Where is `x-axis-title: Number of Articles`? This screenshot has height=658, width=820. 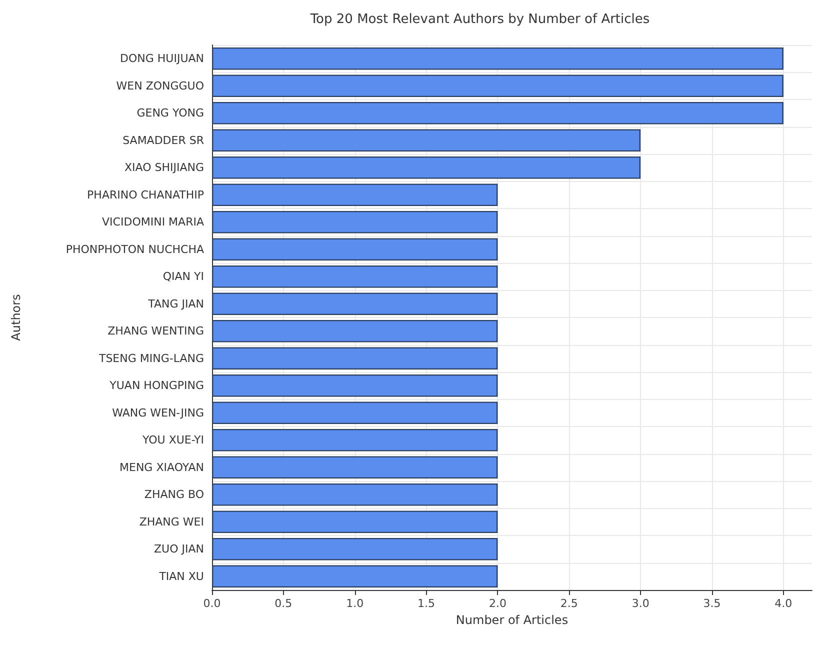
x-axis-title: Number of Articles is located at coordinates (512, 620).